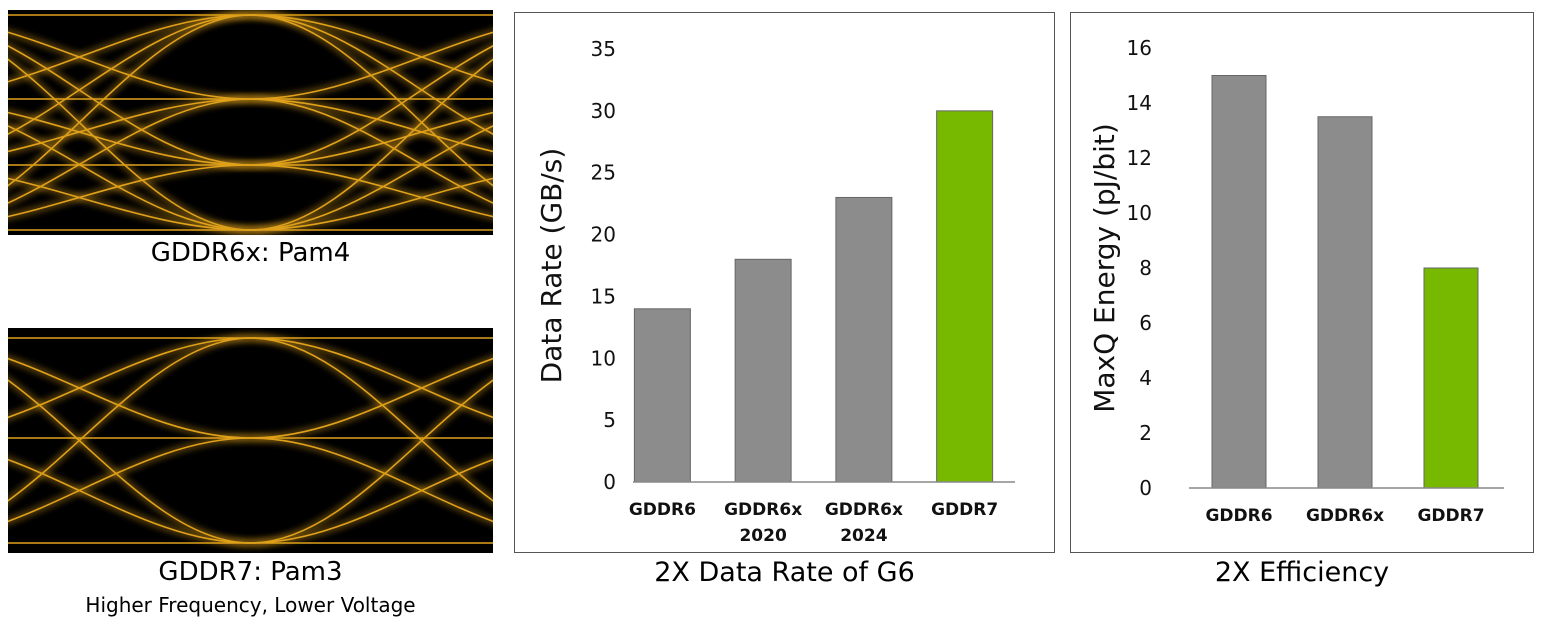 The image size is (1542, 628). I want to click on chart1-ytick-label: 12, so click(1139, 158).